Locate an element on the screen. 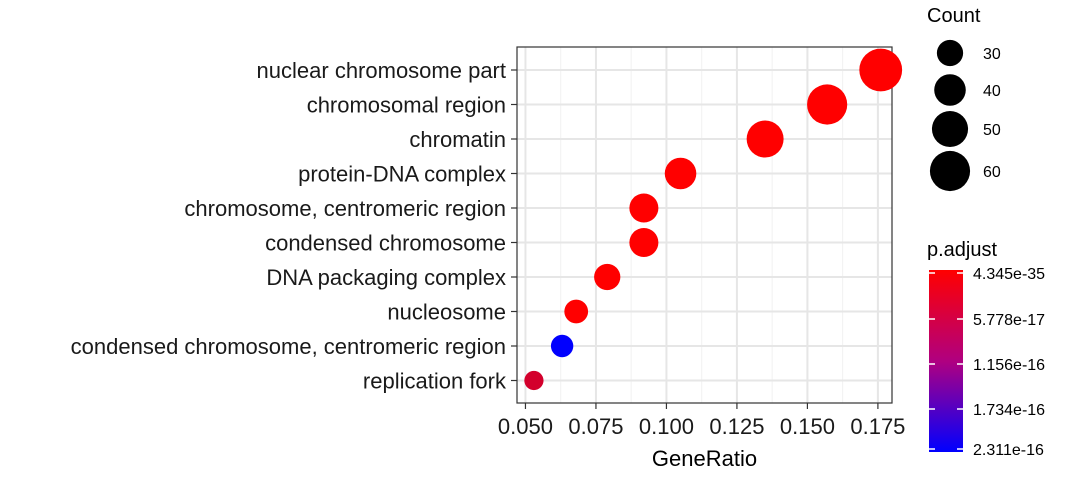 The height and width of the screenshot is (480, 1080). p-adjust-legend-label: 2.311e-16 is located at coordinates (1008, 450).